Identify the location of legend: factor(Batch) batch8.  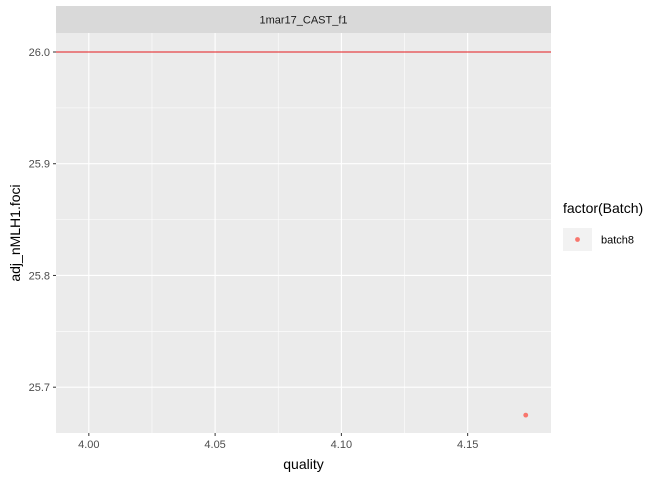
(603, 225).